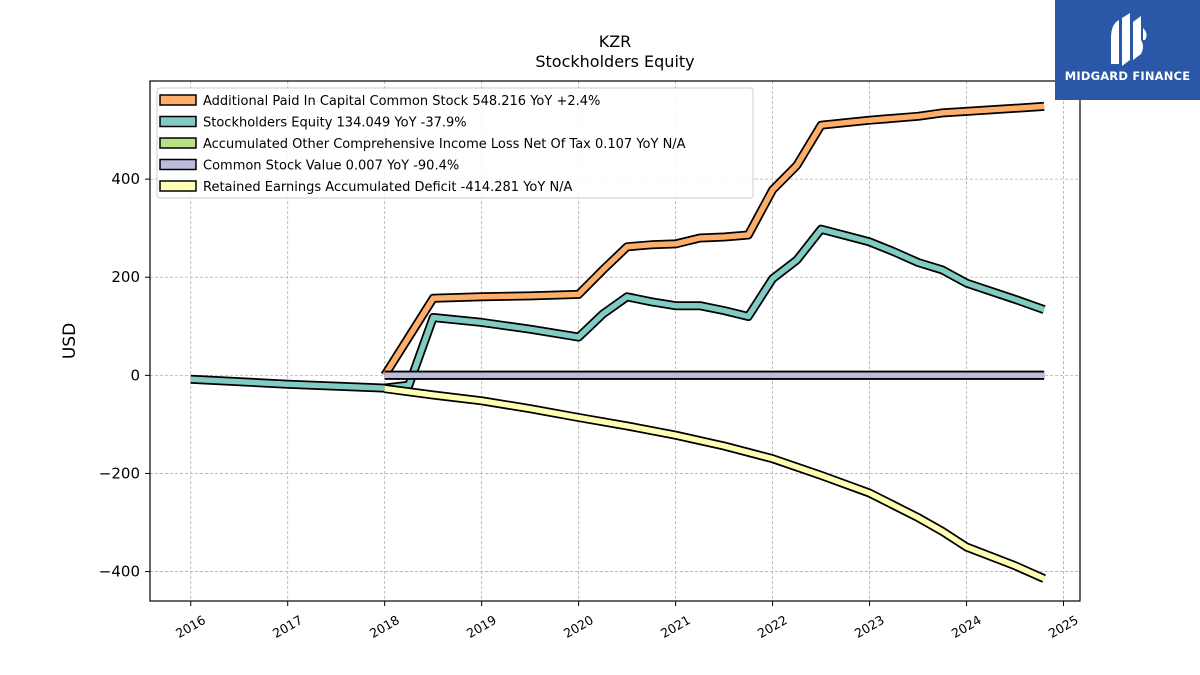  What do you see at coordinates (331, 166) in the screenshot?
I see `legend-label: Common Stock Value 0.007 YoY -90.4%` at bounding box center [331, 166].